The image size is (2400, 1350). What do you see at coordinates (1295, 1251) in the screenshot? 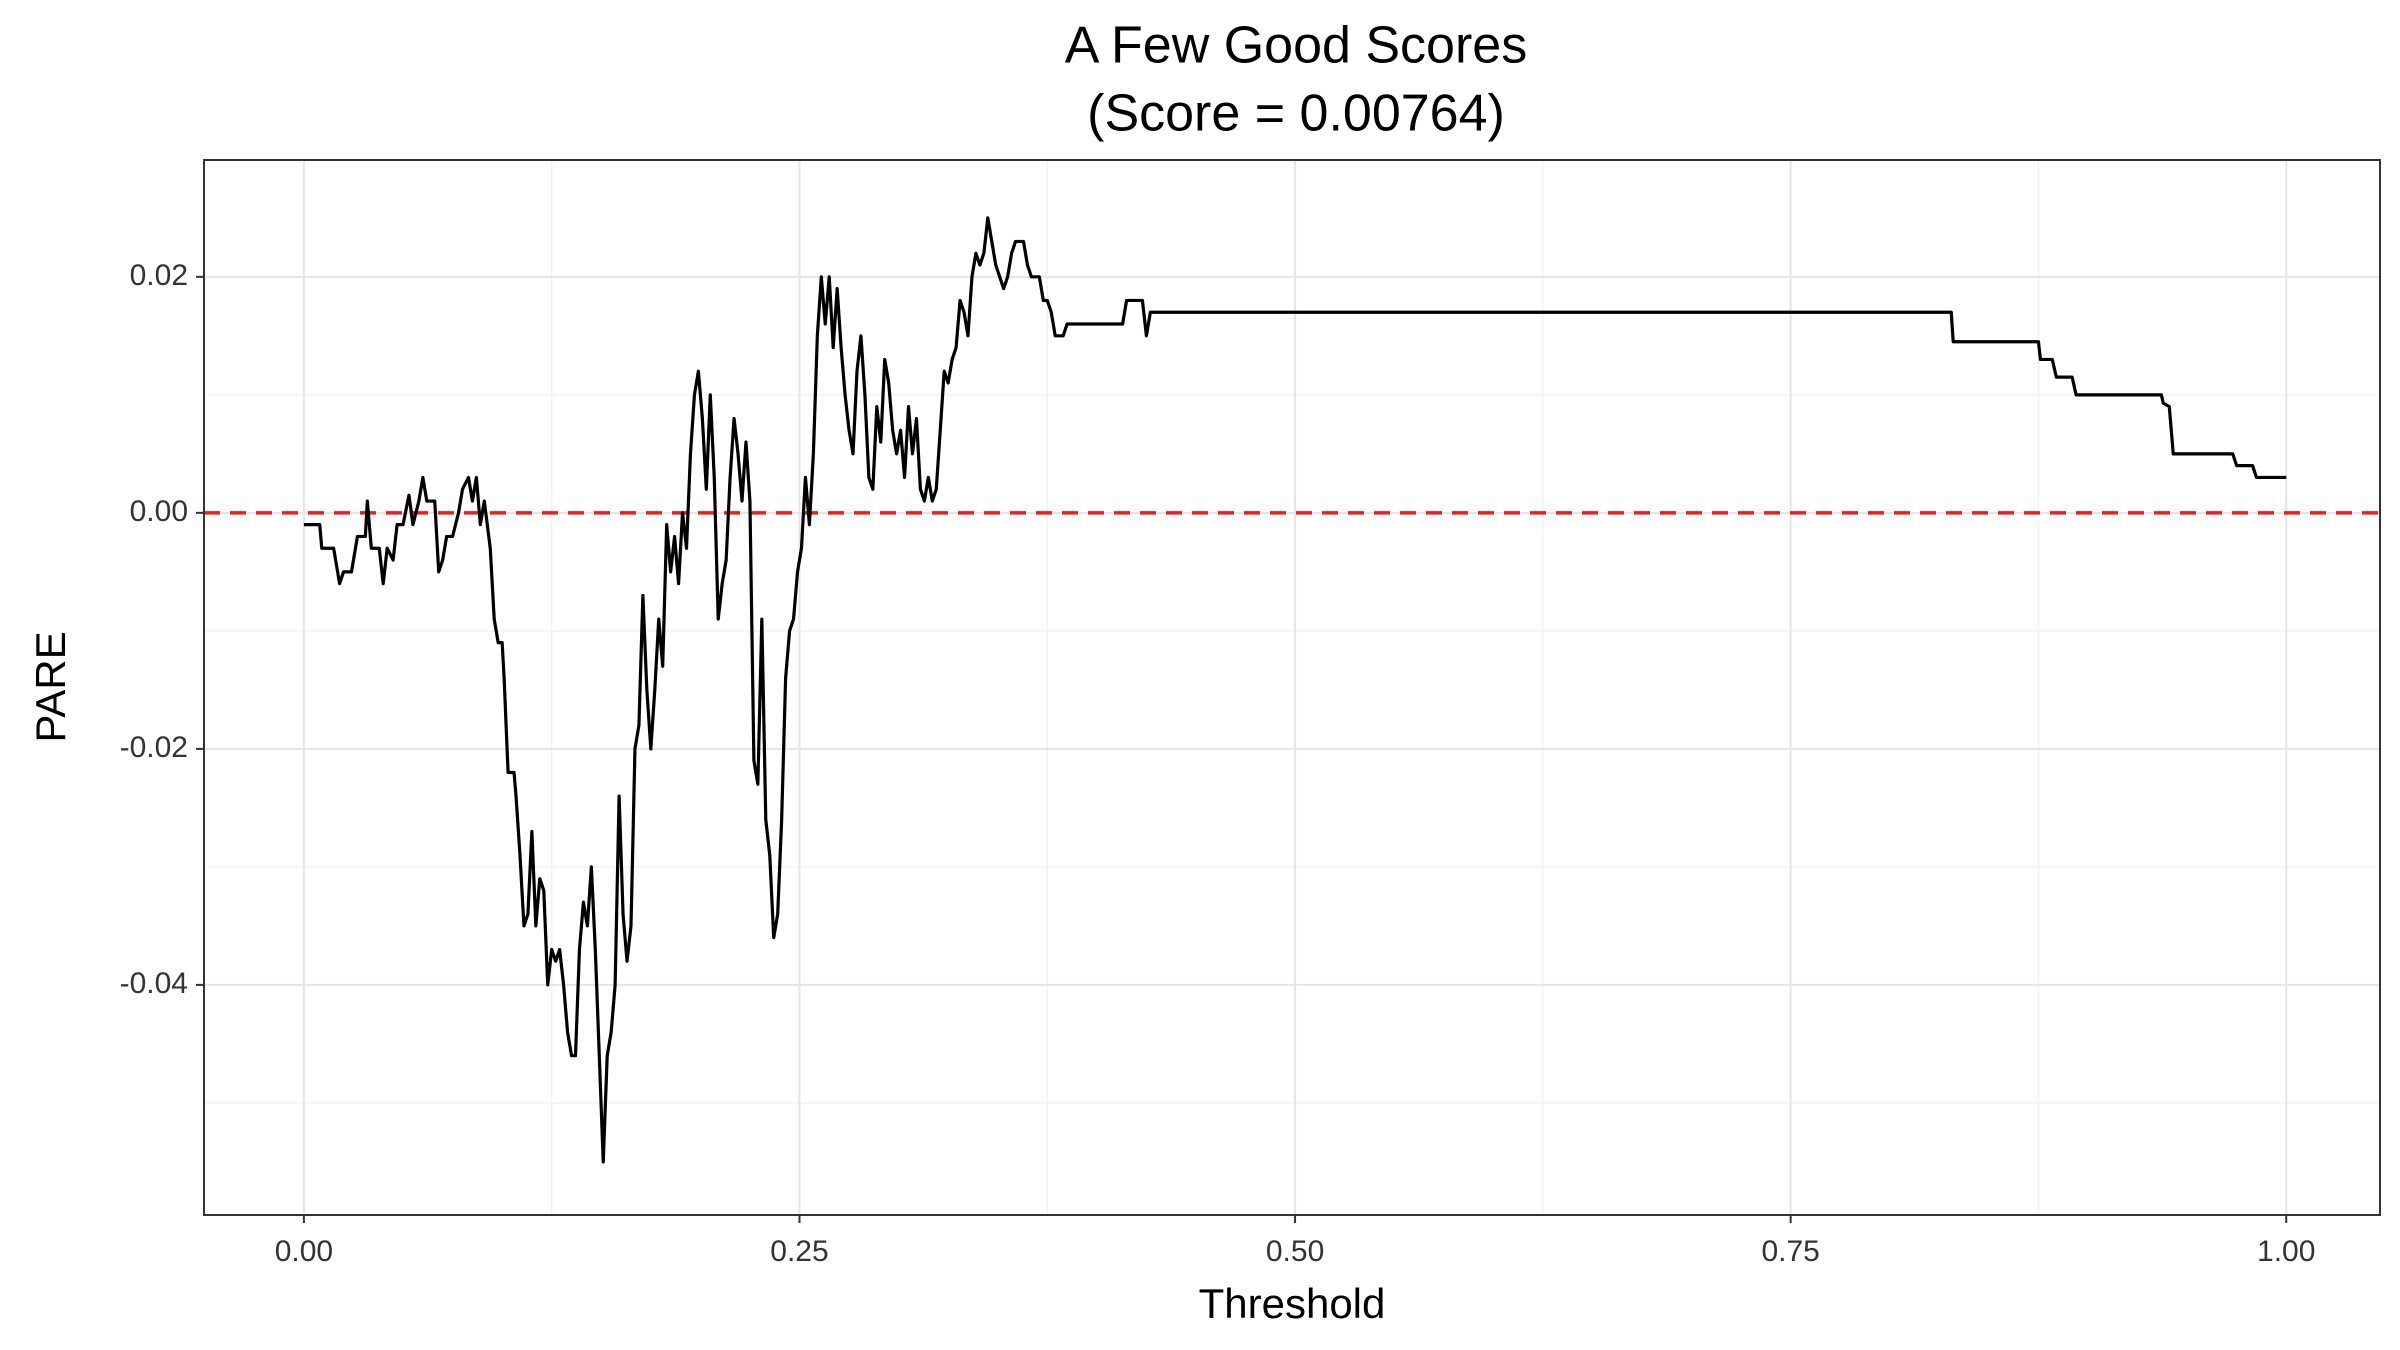
I see `x-tick-label: 0.50` at bounding box center [1295, 1251].